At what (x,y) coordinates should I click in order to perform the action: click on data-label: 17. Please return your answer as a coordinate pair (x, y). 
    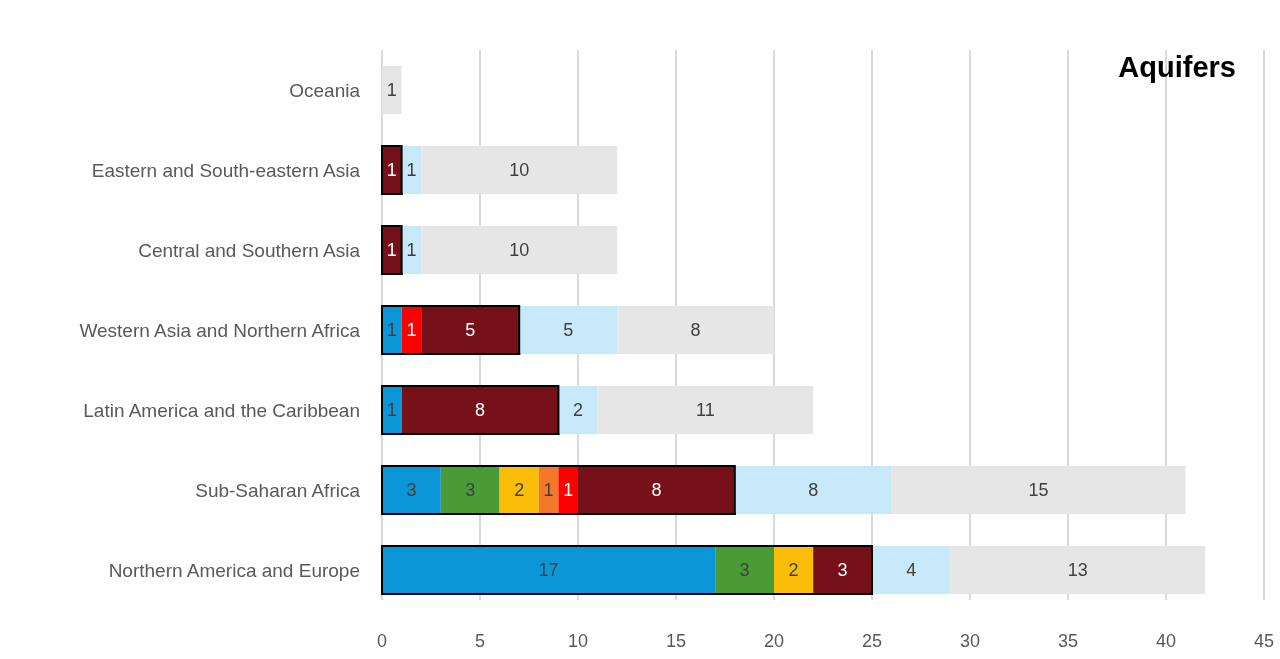
    Looking at the image, I should click on (548, 570).